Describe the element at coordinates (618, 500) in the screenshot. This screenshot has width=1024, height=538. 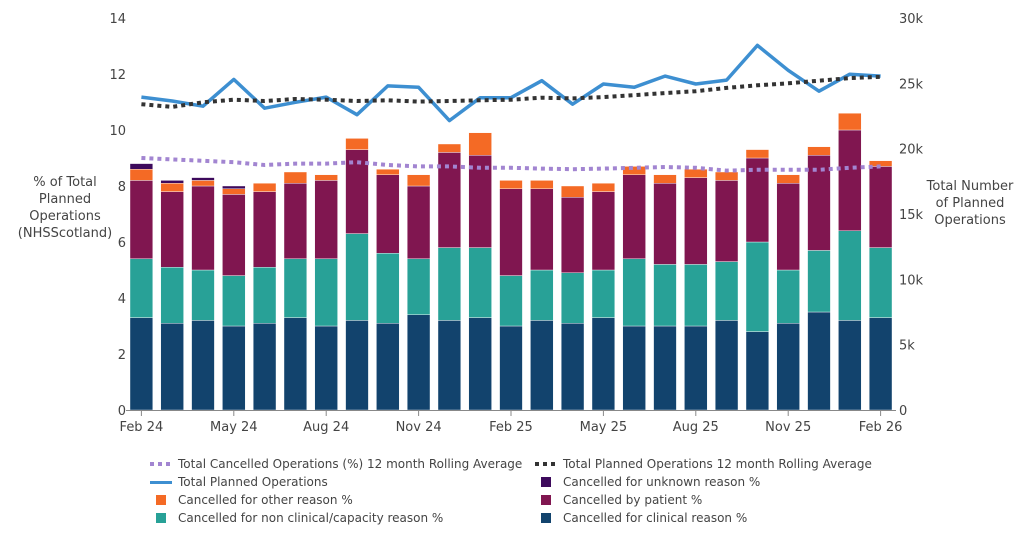
I see `legend-item: Cancelled by patient %` at that location.